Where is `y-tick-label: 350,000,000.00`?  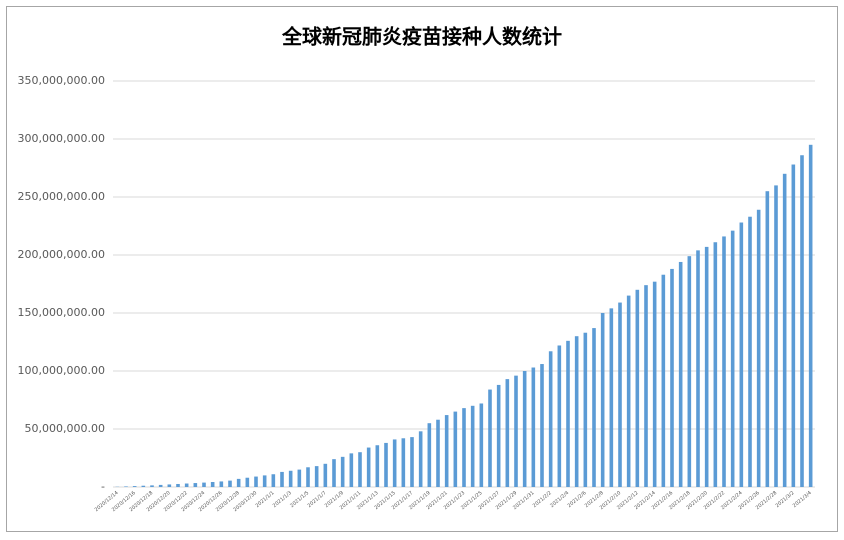 y-tick-label: 350,000,000.00 is located at coordinates (61, 80).